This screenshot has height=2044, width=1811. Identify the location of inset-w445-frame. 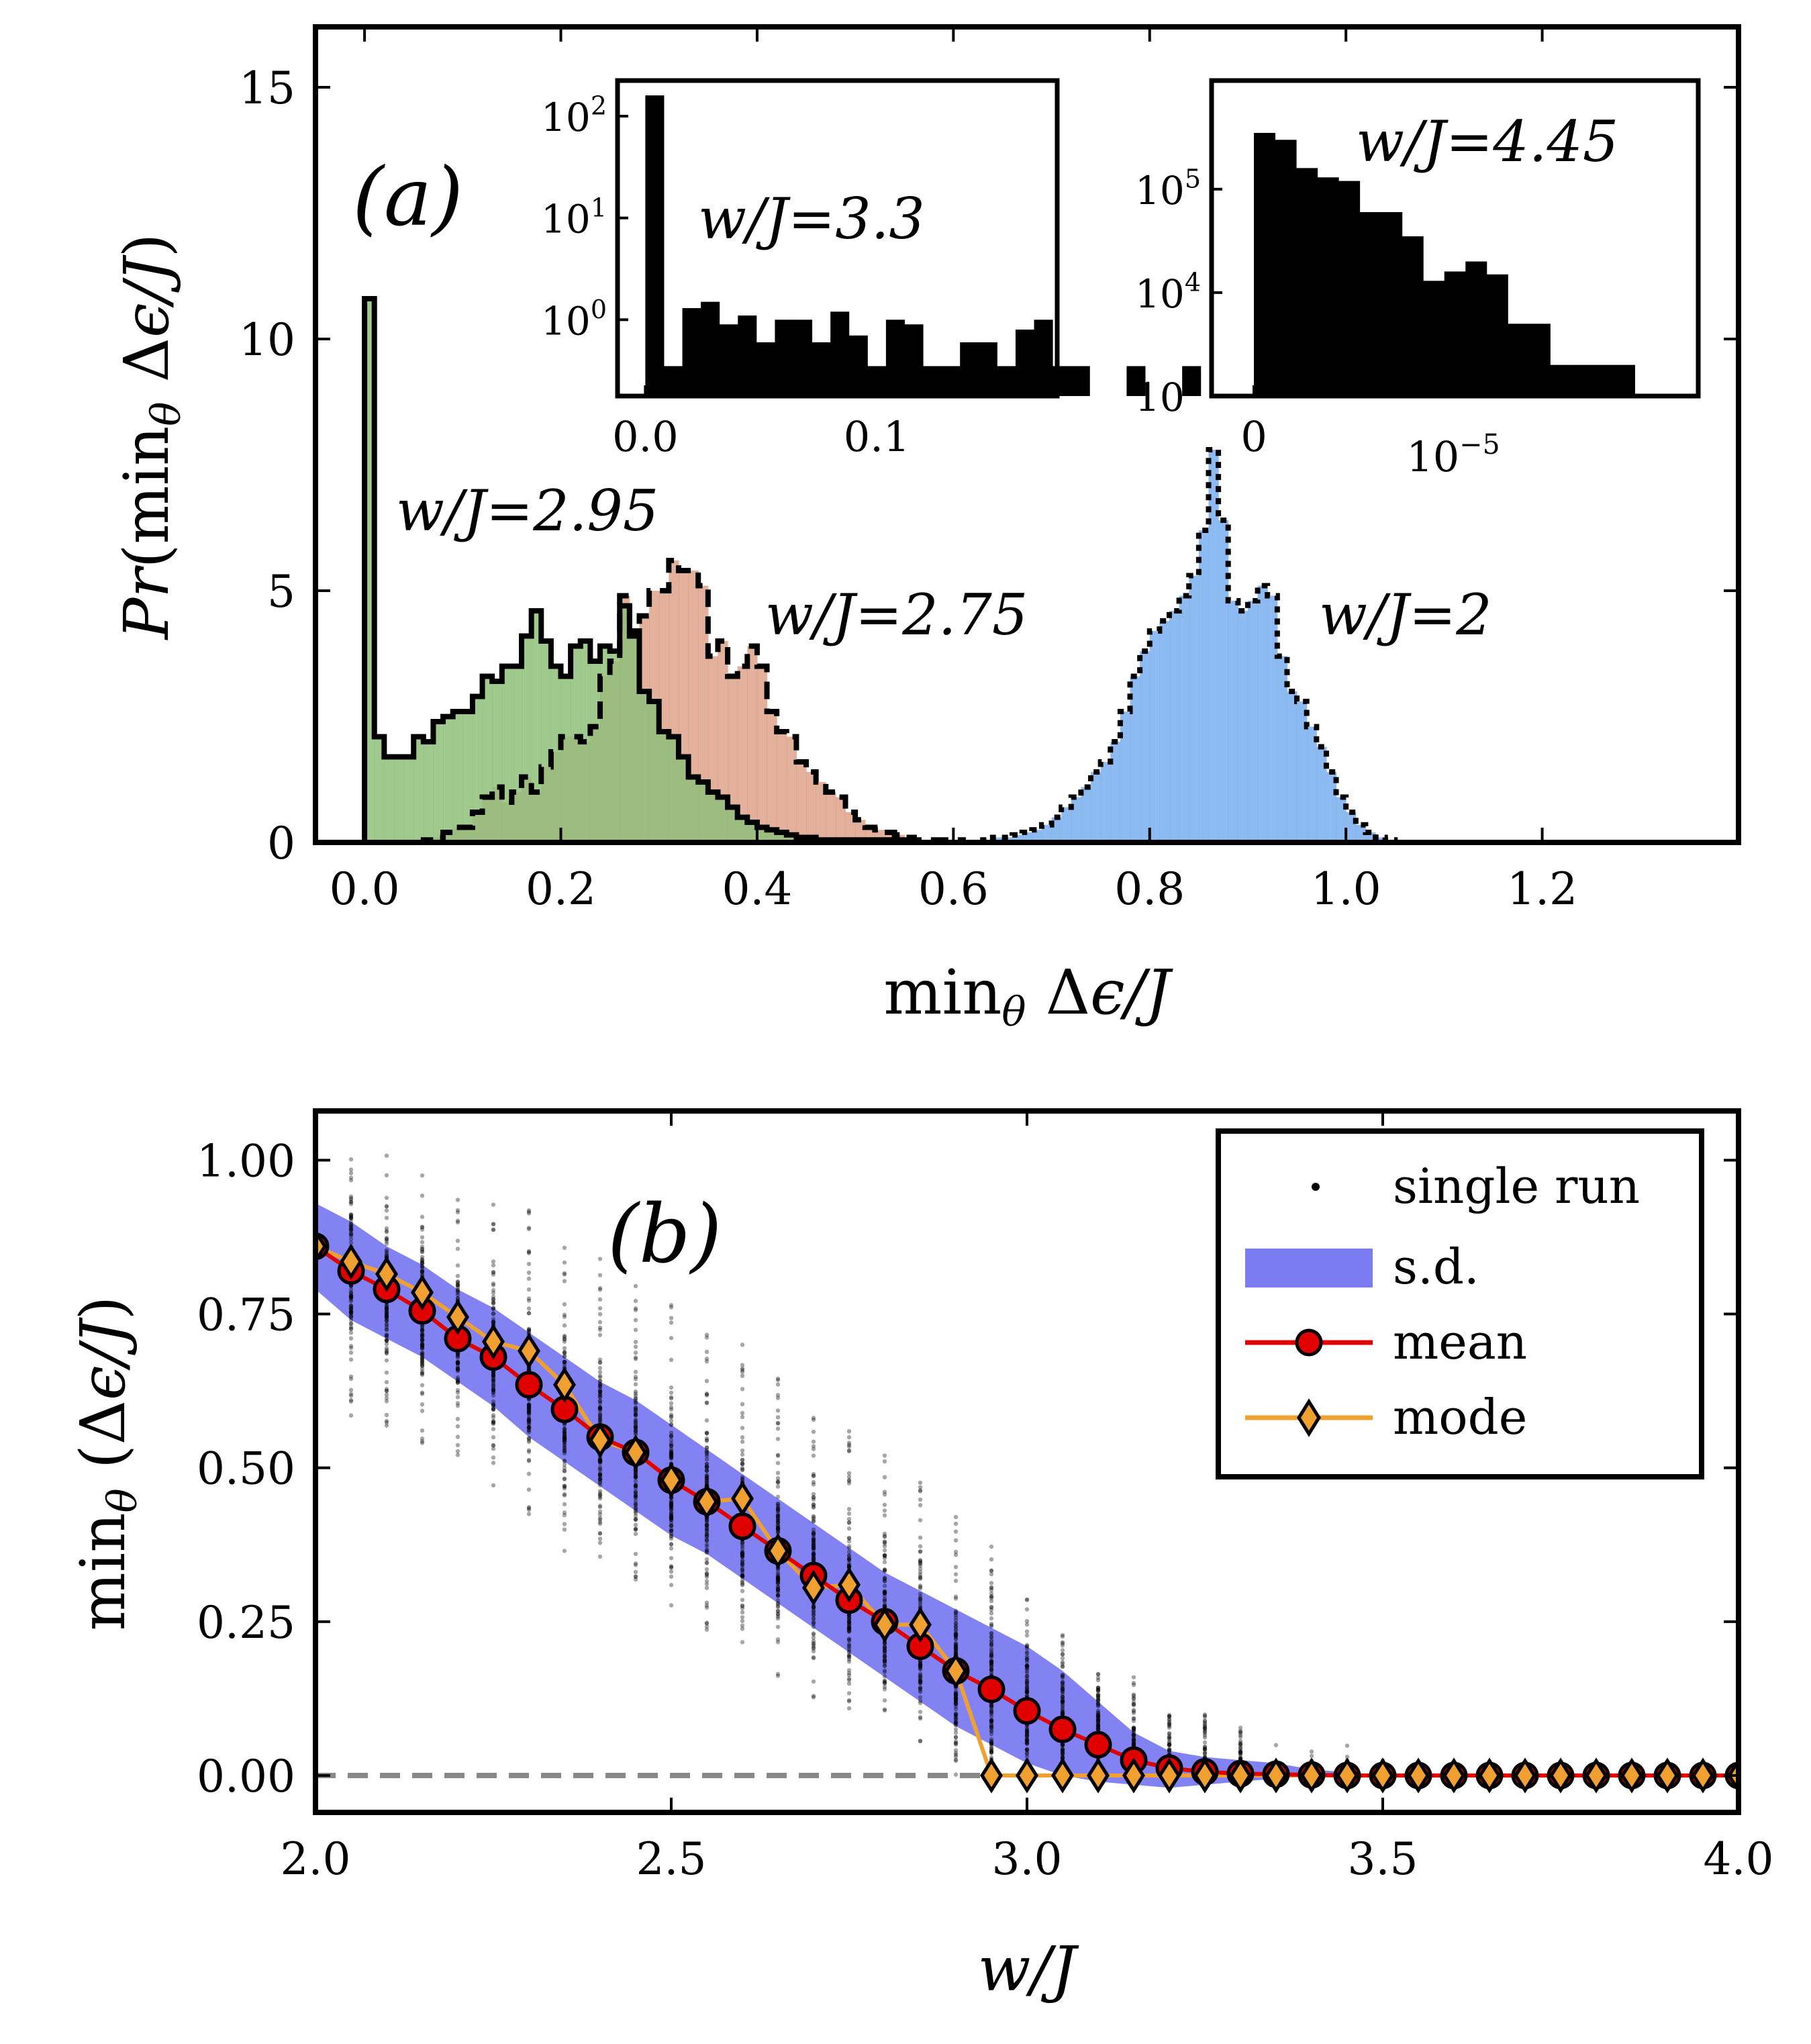
(1455, 239).